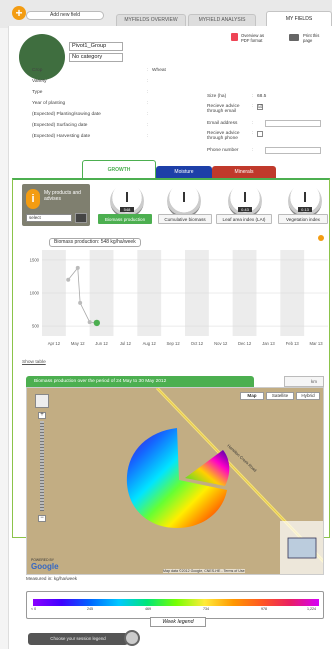 This screenshot has height=649, width=332. What do you see at coordinates (245, 201) in the screenshot?
I see `lai-gauge-icon: 0.43` at bounding box center [245, 201].